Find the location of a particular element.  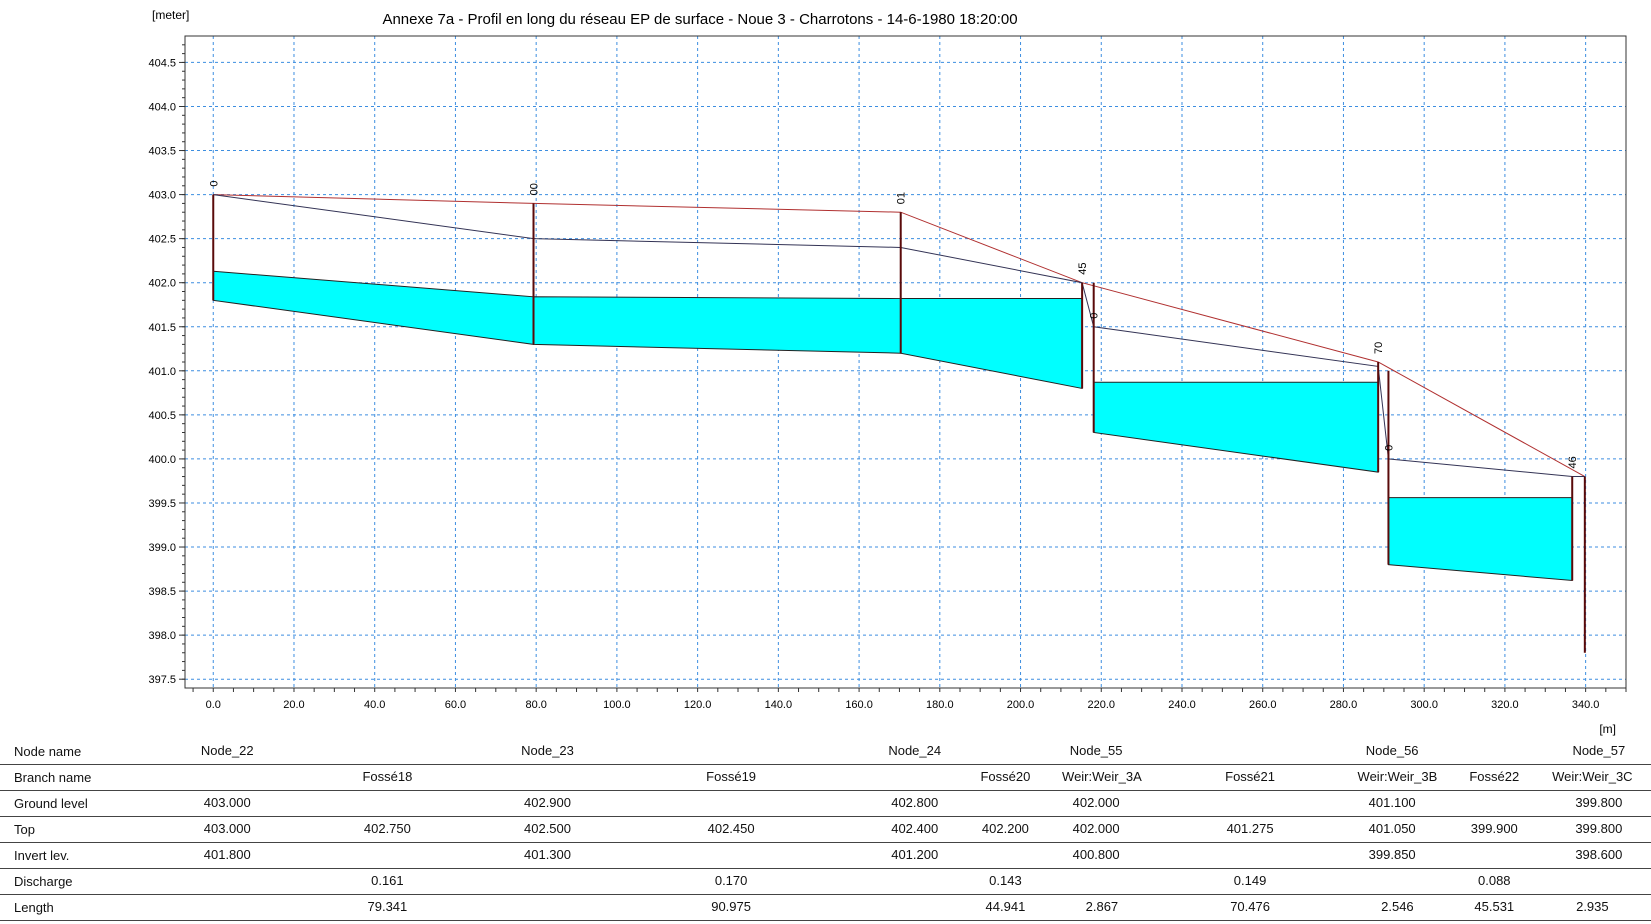

table-cell: 2.867 is located at coordinates (1102, 906).